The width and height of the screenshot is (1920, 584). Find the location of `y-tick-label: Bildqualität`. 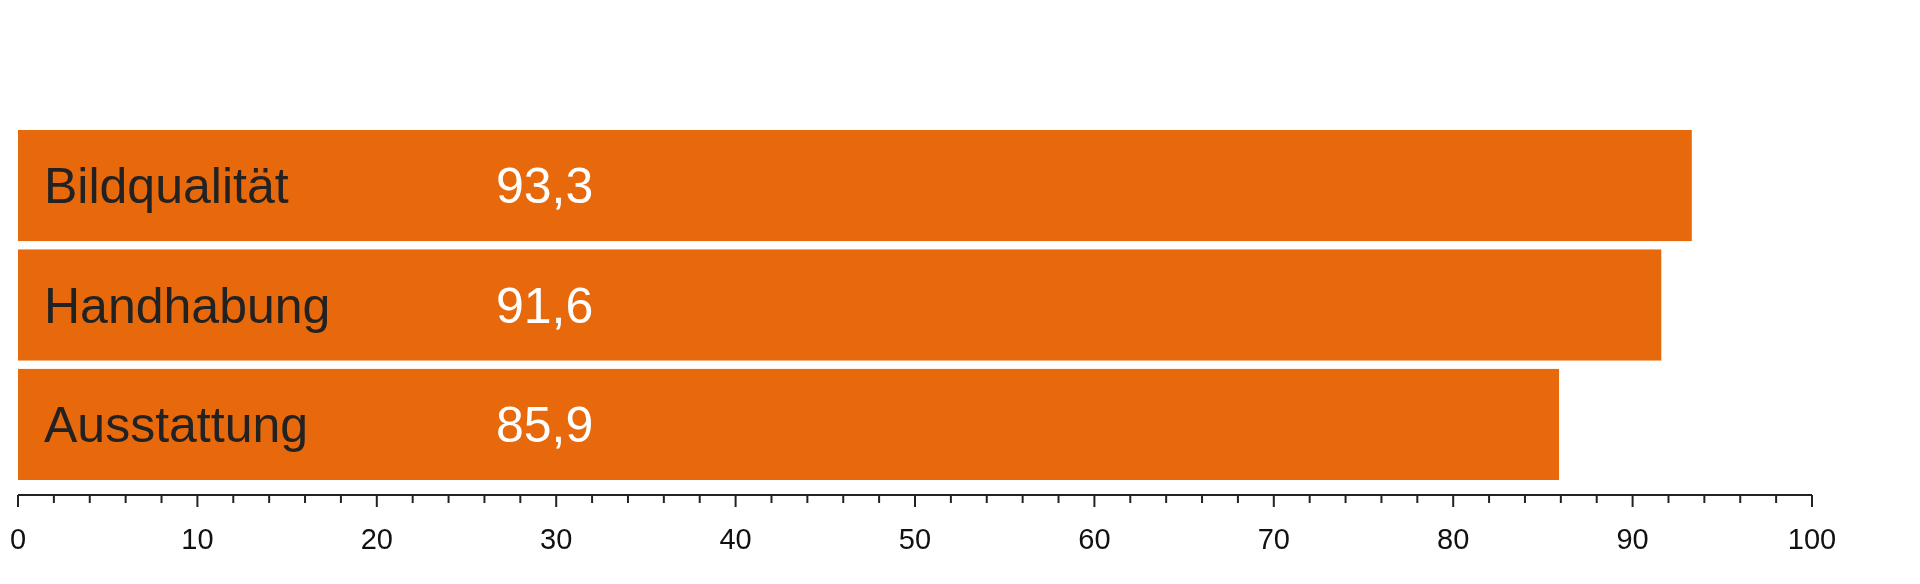

y-tick-label: Bildqualität is located at coordinates (166, 186).